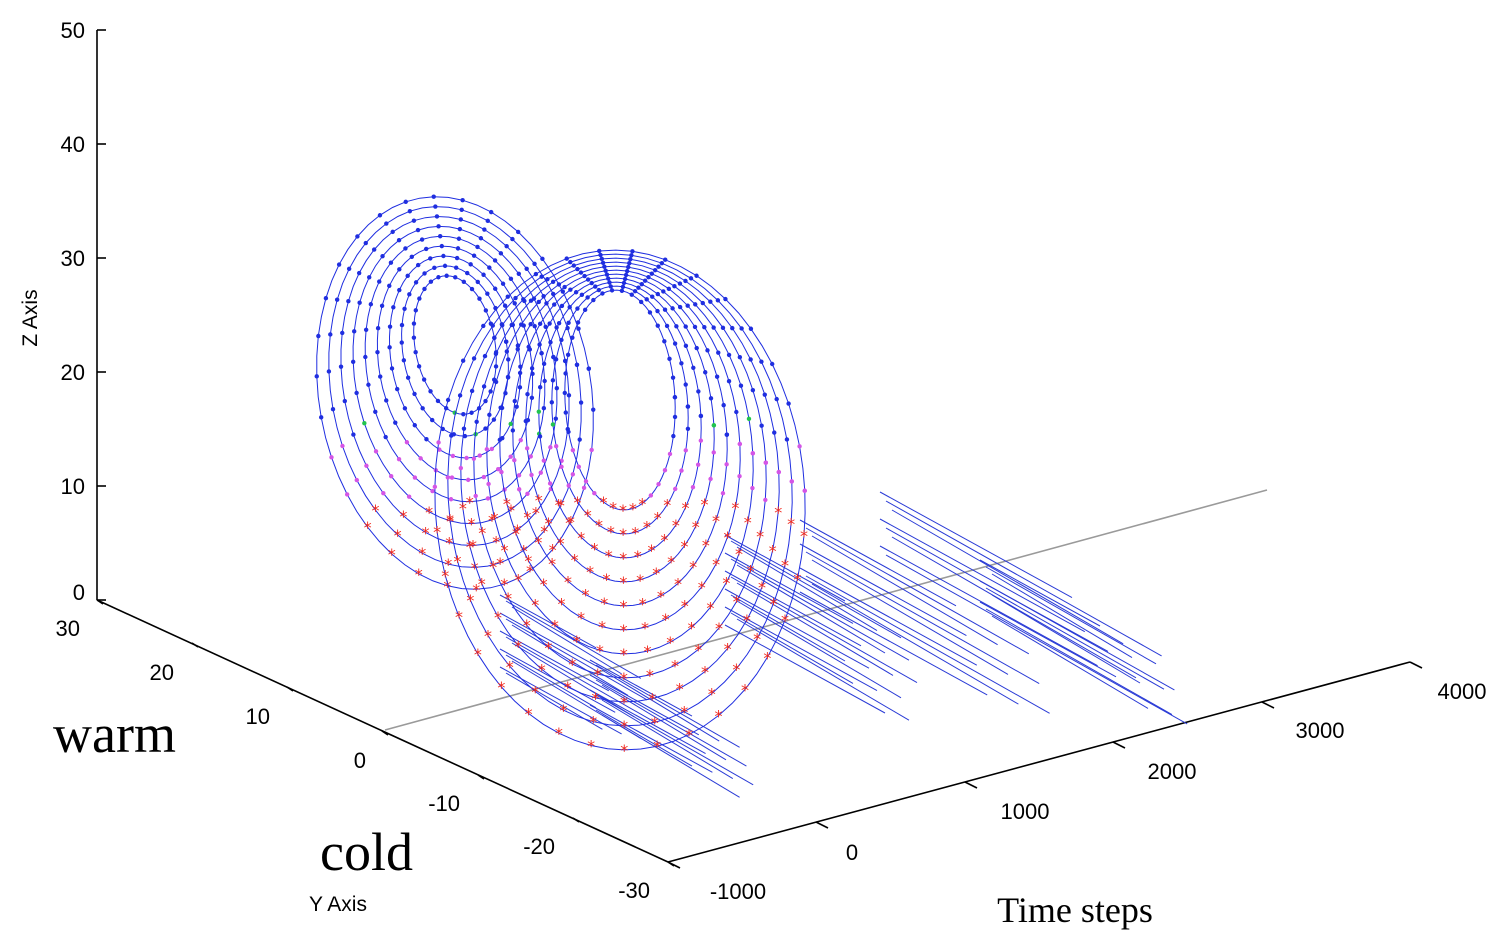  What do you see at coordinates (1045, 765) in the screenshot?
I see `t-ticks` at bounding box center [1045, 765].